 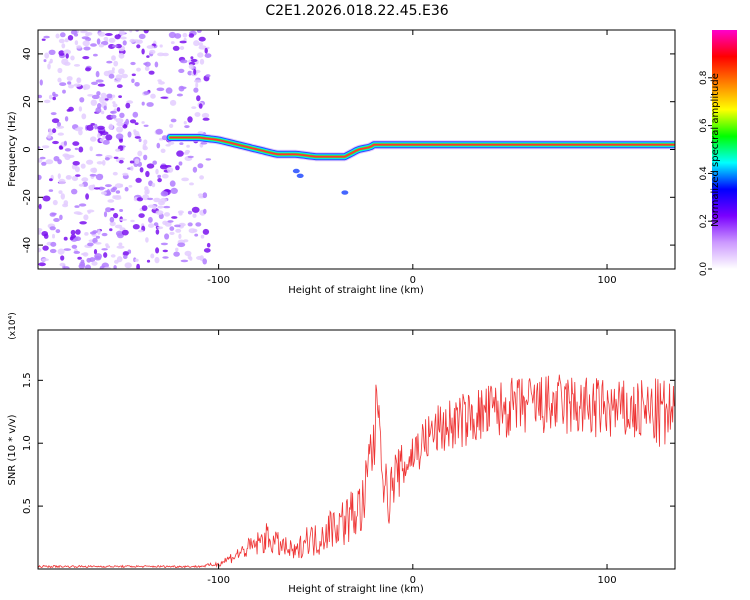 What do you see at coordinates (27, 380) in the screenshot?
I see `snr-ytick-label: 1.5` at bounding box center [27, 380].